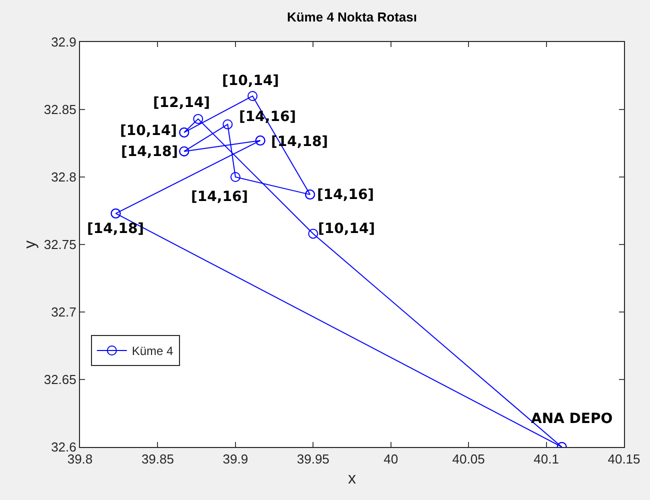  I want to click on y-tick-label: 32.7, so click(63, 312).